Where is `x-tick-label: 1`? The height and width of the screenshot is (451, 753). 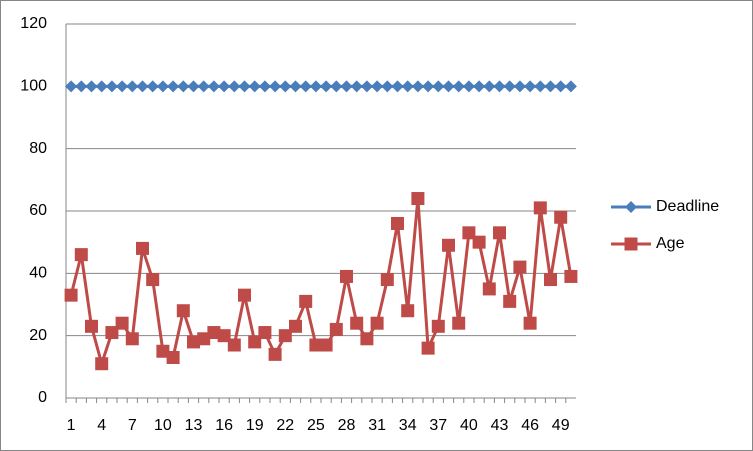 x-tick-label: 1 is located at coordinates (71, 425).